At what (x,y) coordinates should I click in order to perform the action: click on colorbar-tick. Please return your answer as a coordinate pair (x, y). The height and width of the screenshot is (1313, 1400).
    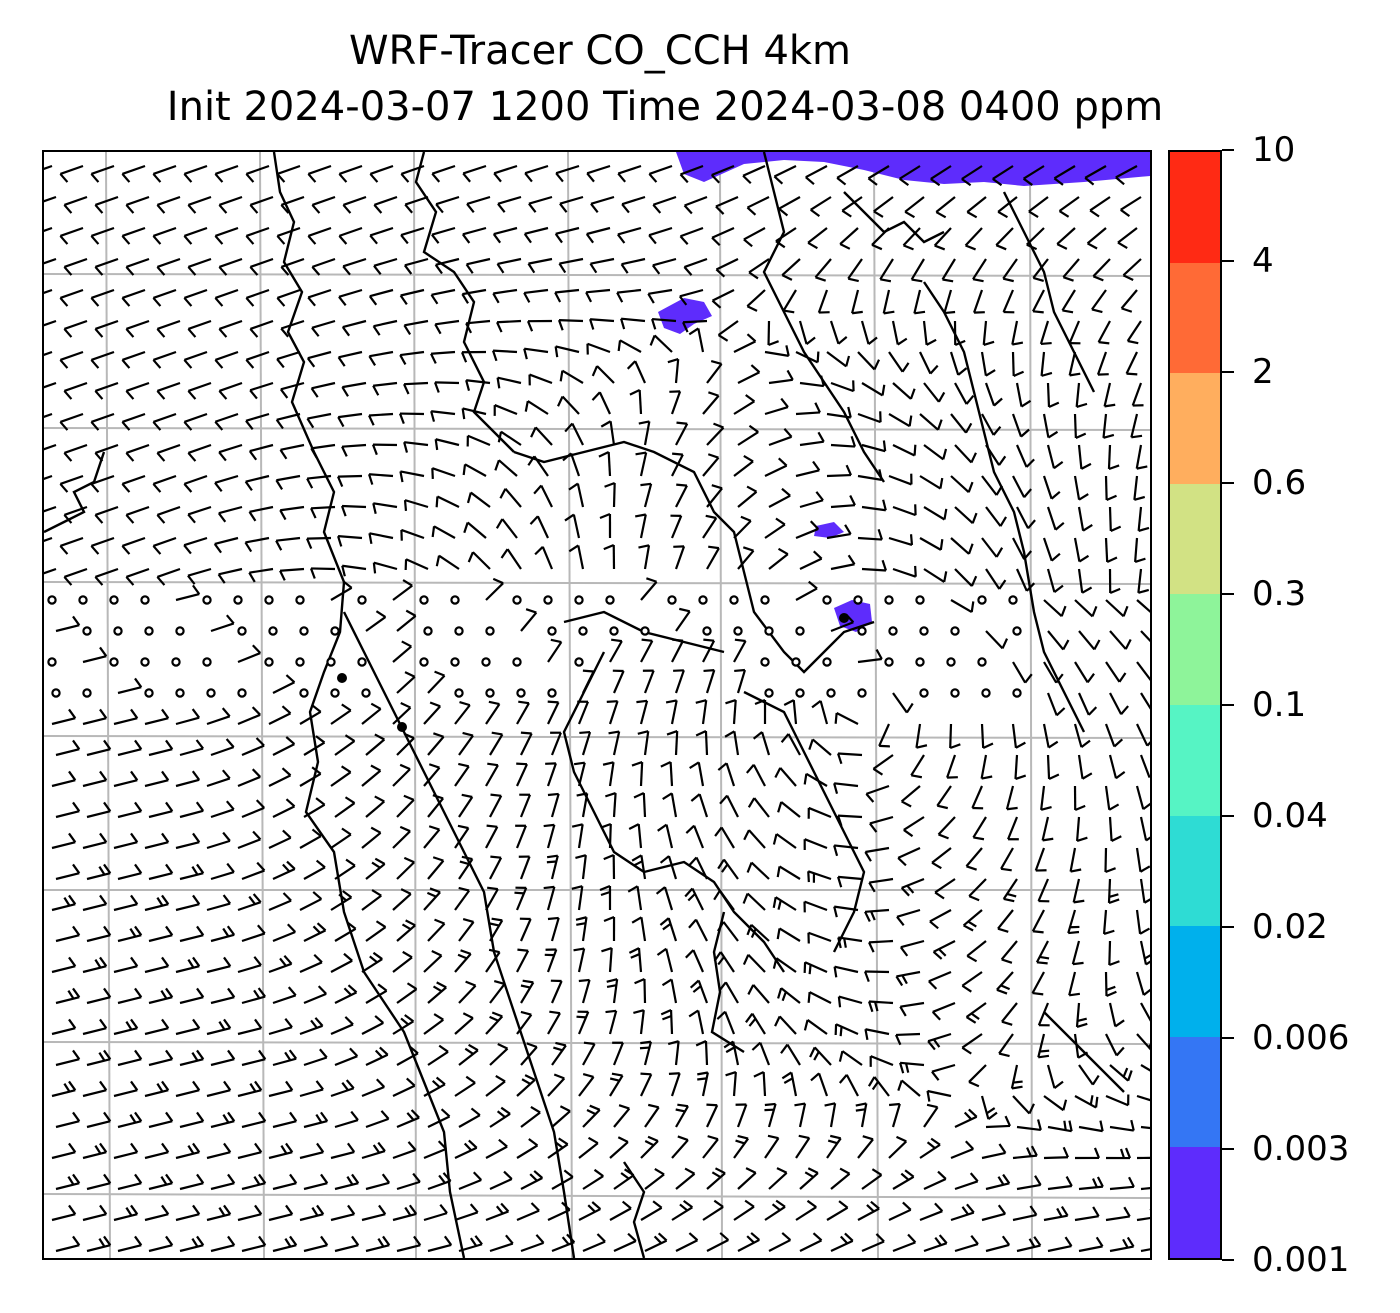
    Looking at the image, I should click on (1228, 1149).